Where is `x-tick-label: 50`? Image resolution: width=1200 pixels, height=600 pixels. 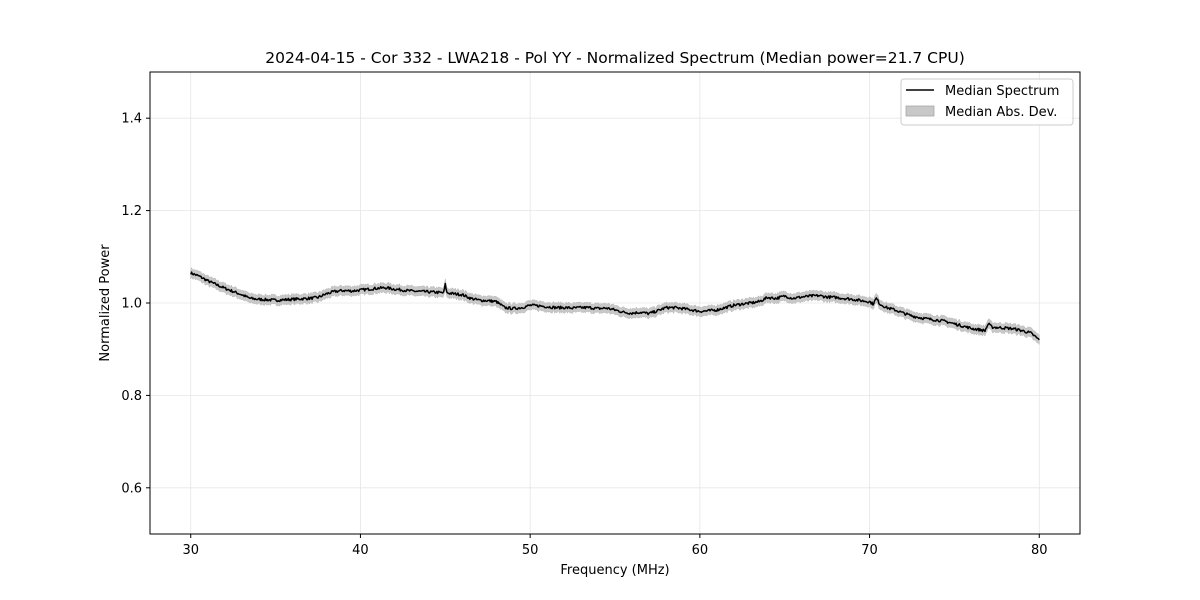
x-tick-label: 50 is located at coordinates (530, 550).